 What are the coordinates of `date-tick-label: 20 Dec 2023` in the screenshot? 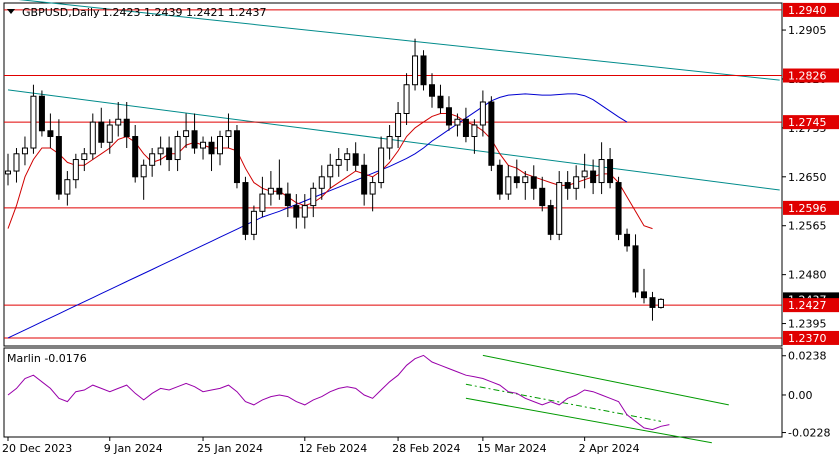 It's located at (37, 448).